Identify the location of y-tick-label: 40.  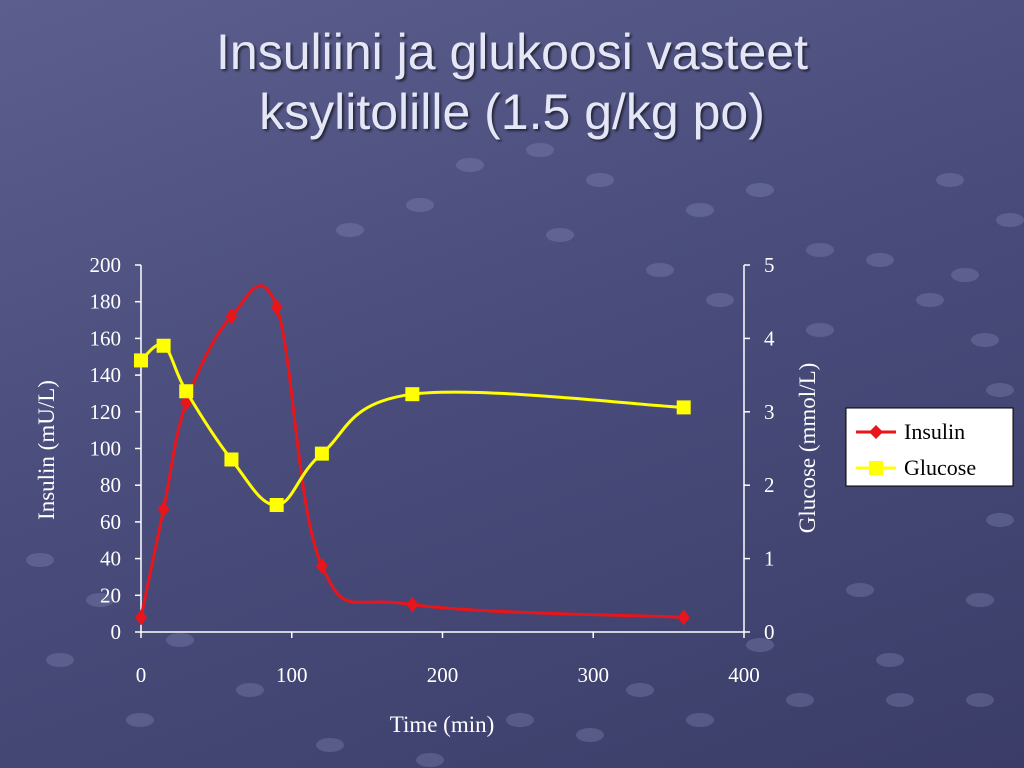
(110, 559).